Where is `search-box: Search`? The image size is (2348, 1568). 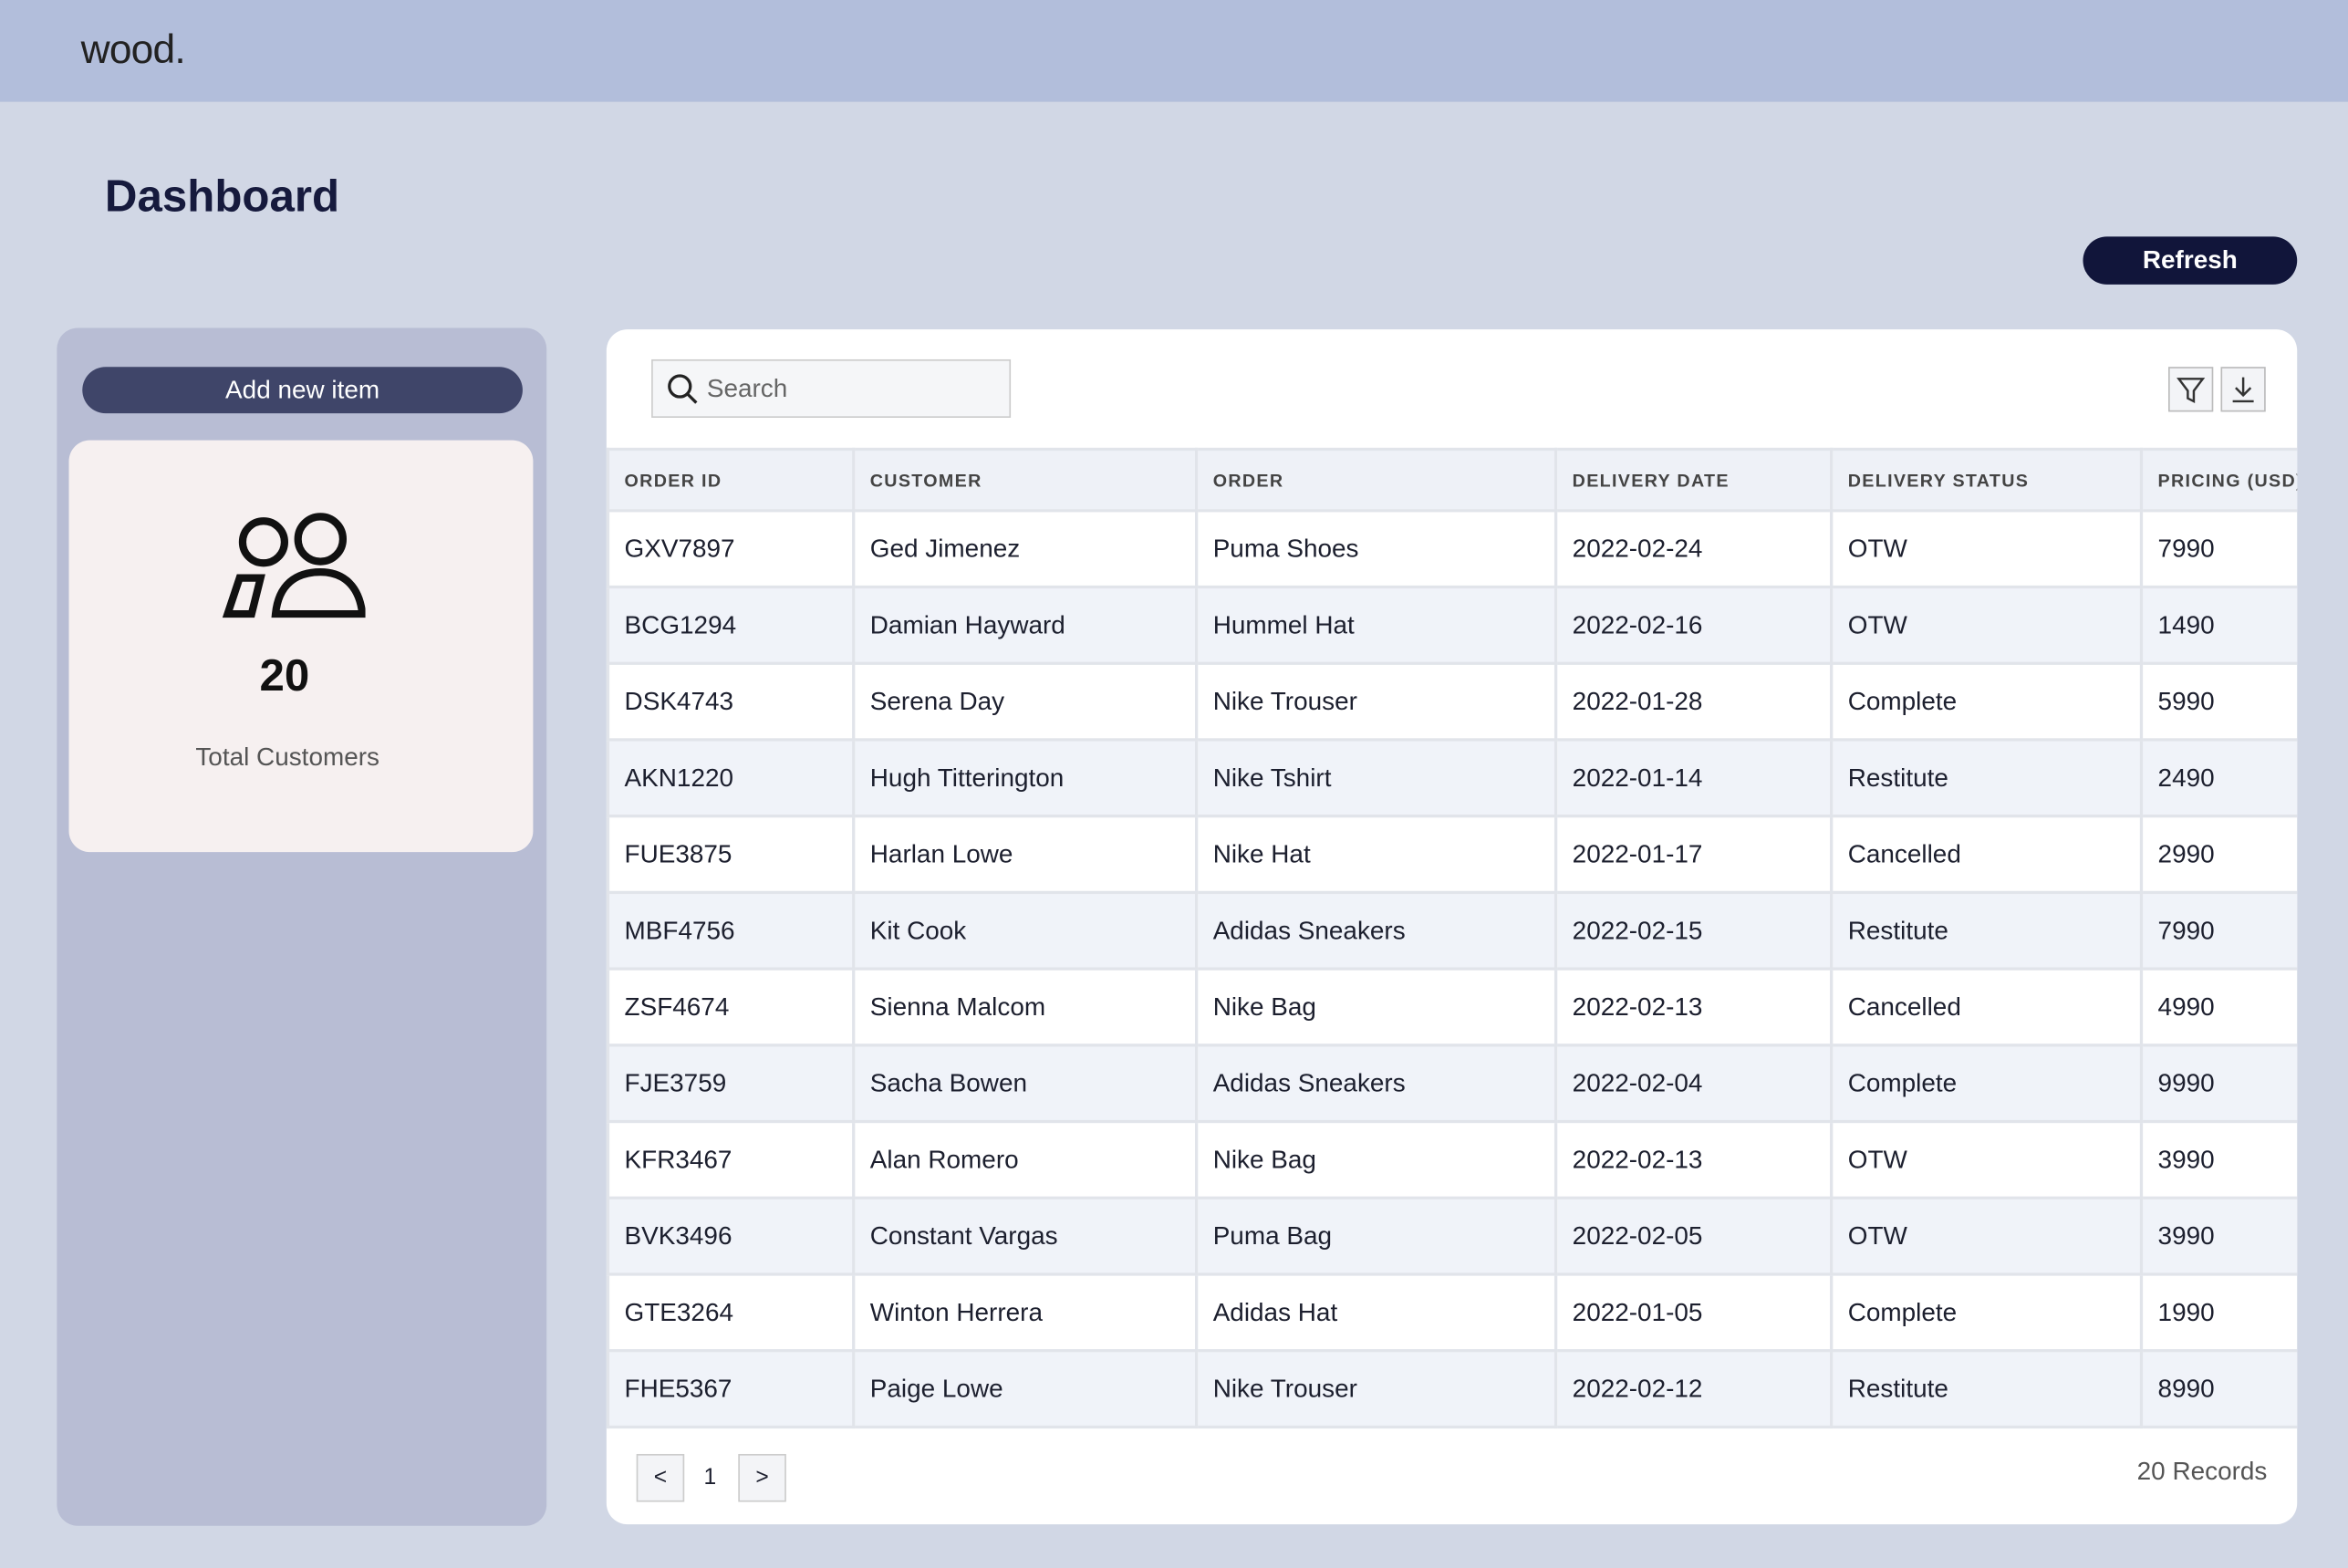 search-box: Search is located at coordinates (831, 388).